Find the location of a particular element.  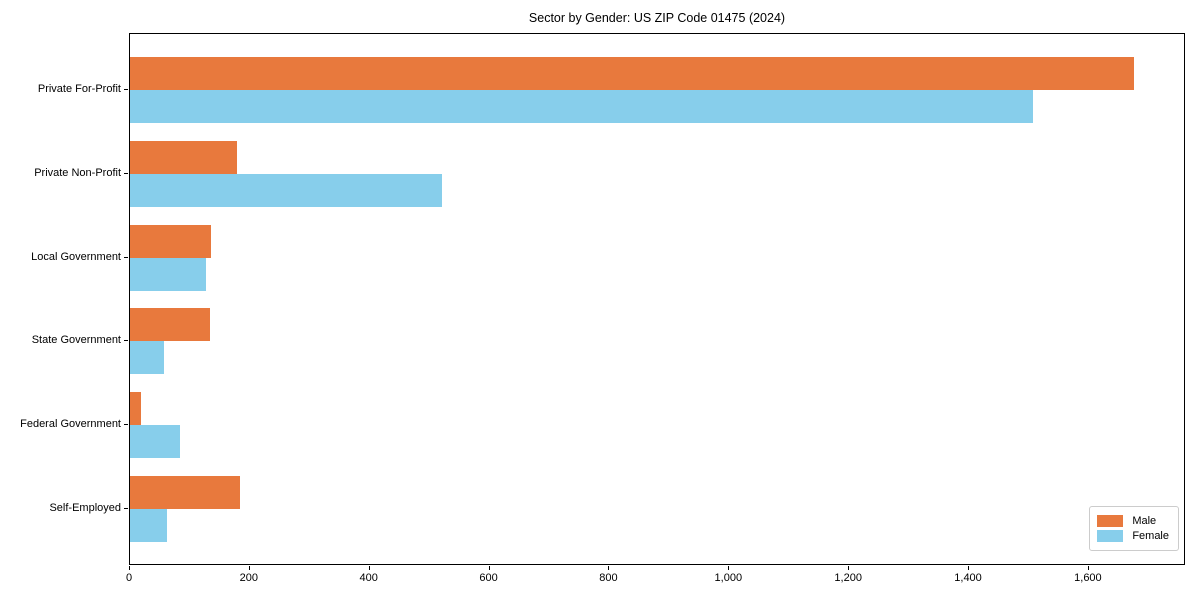

x-tick-label-1600: 1,600 is located at coordinates (1088, 578).